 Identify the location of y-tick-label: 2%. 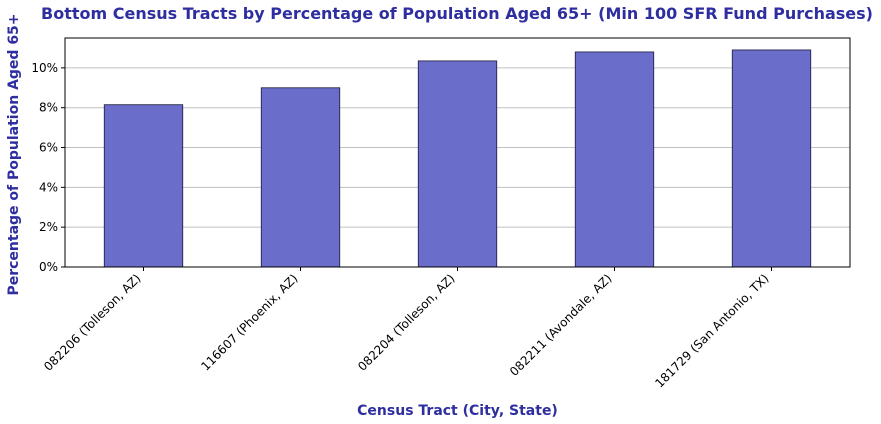
(48, 227).